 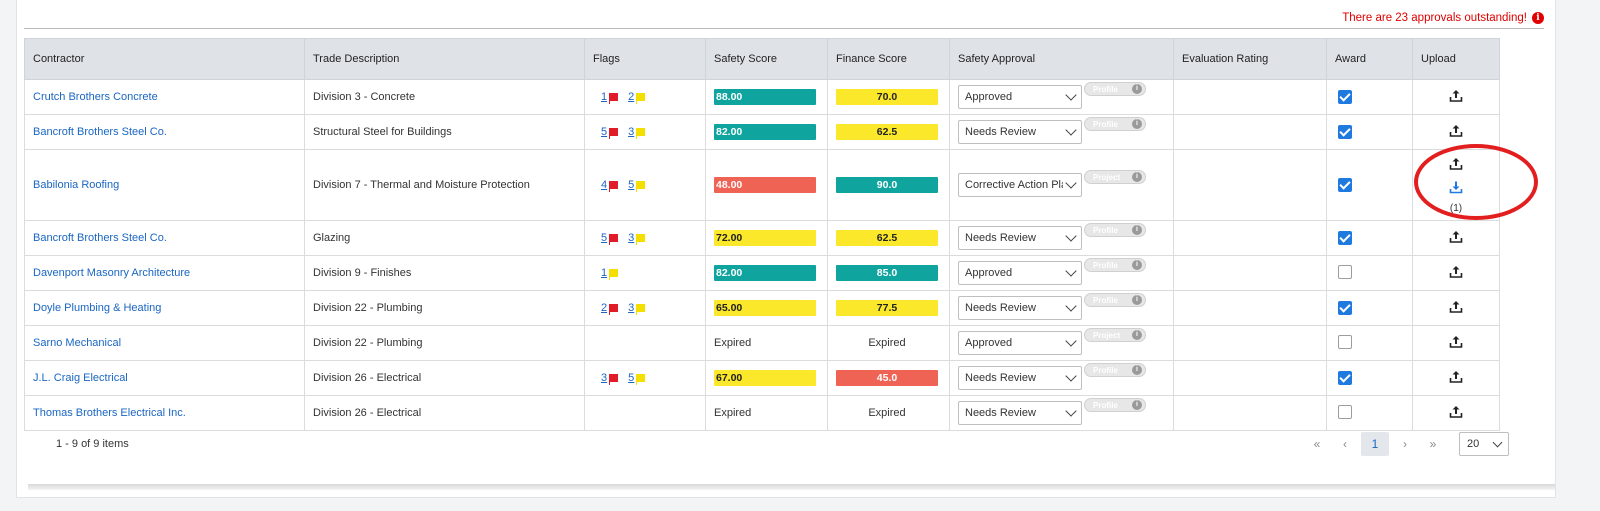 I want to click on header-divider, so click(x=784, y=28).